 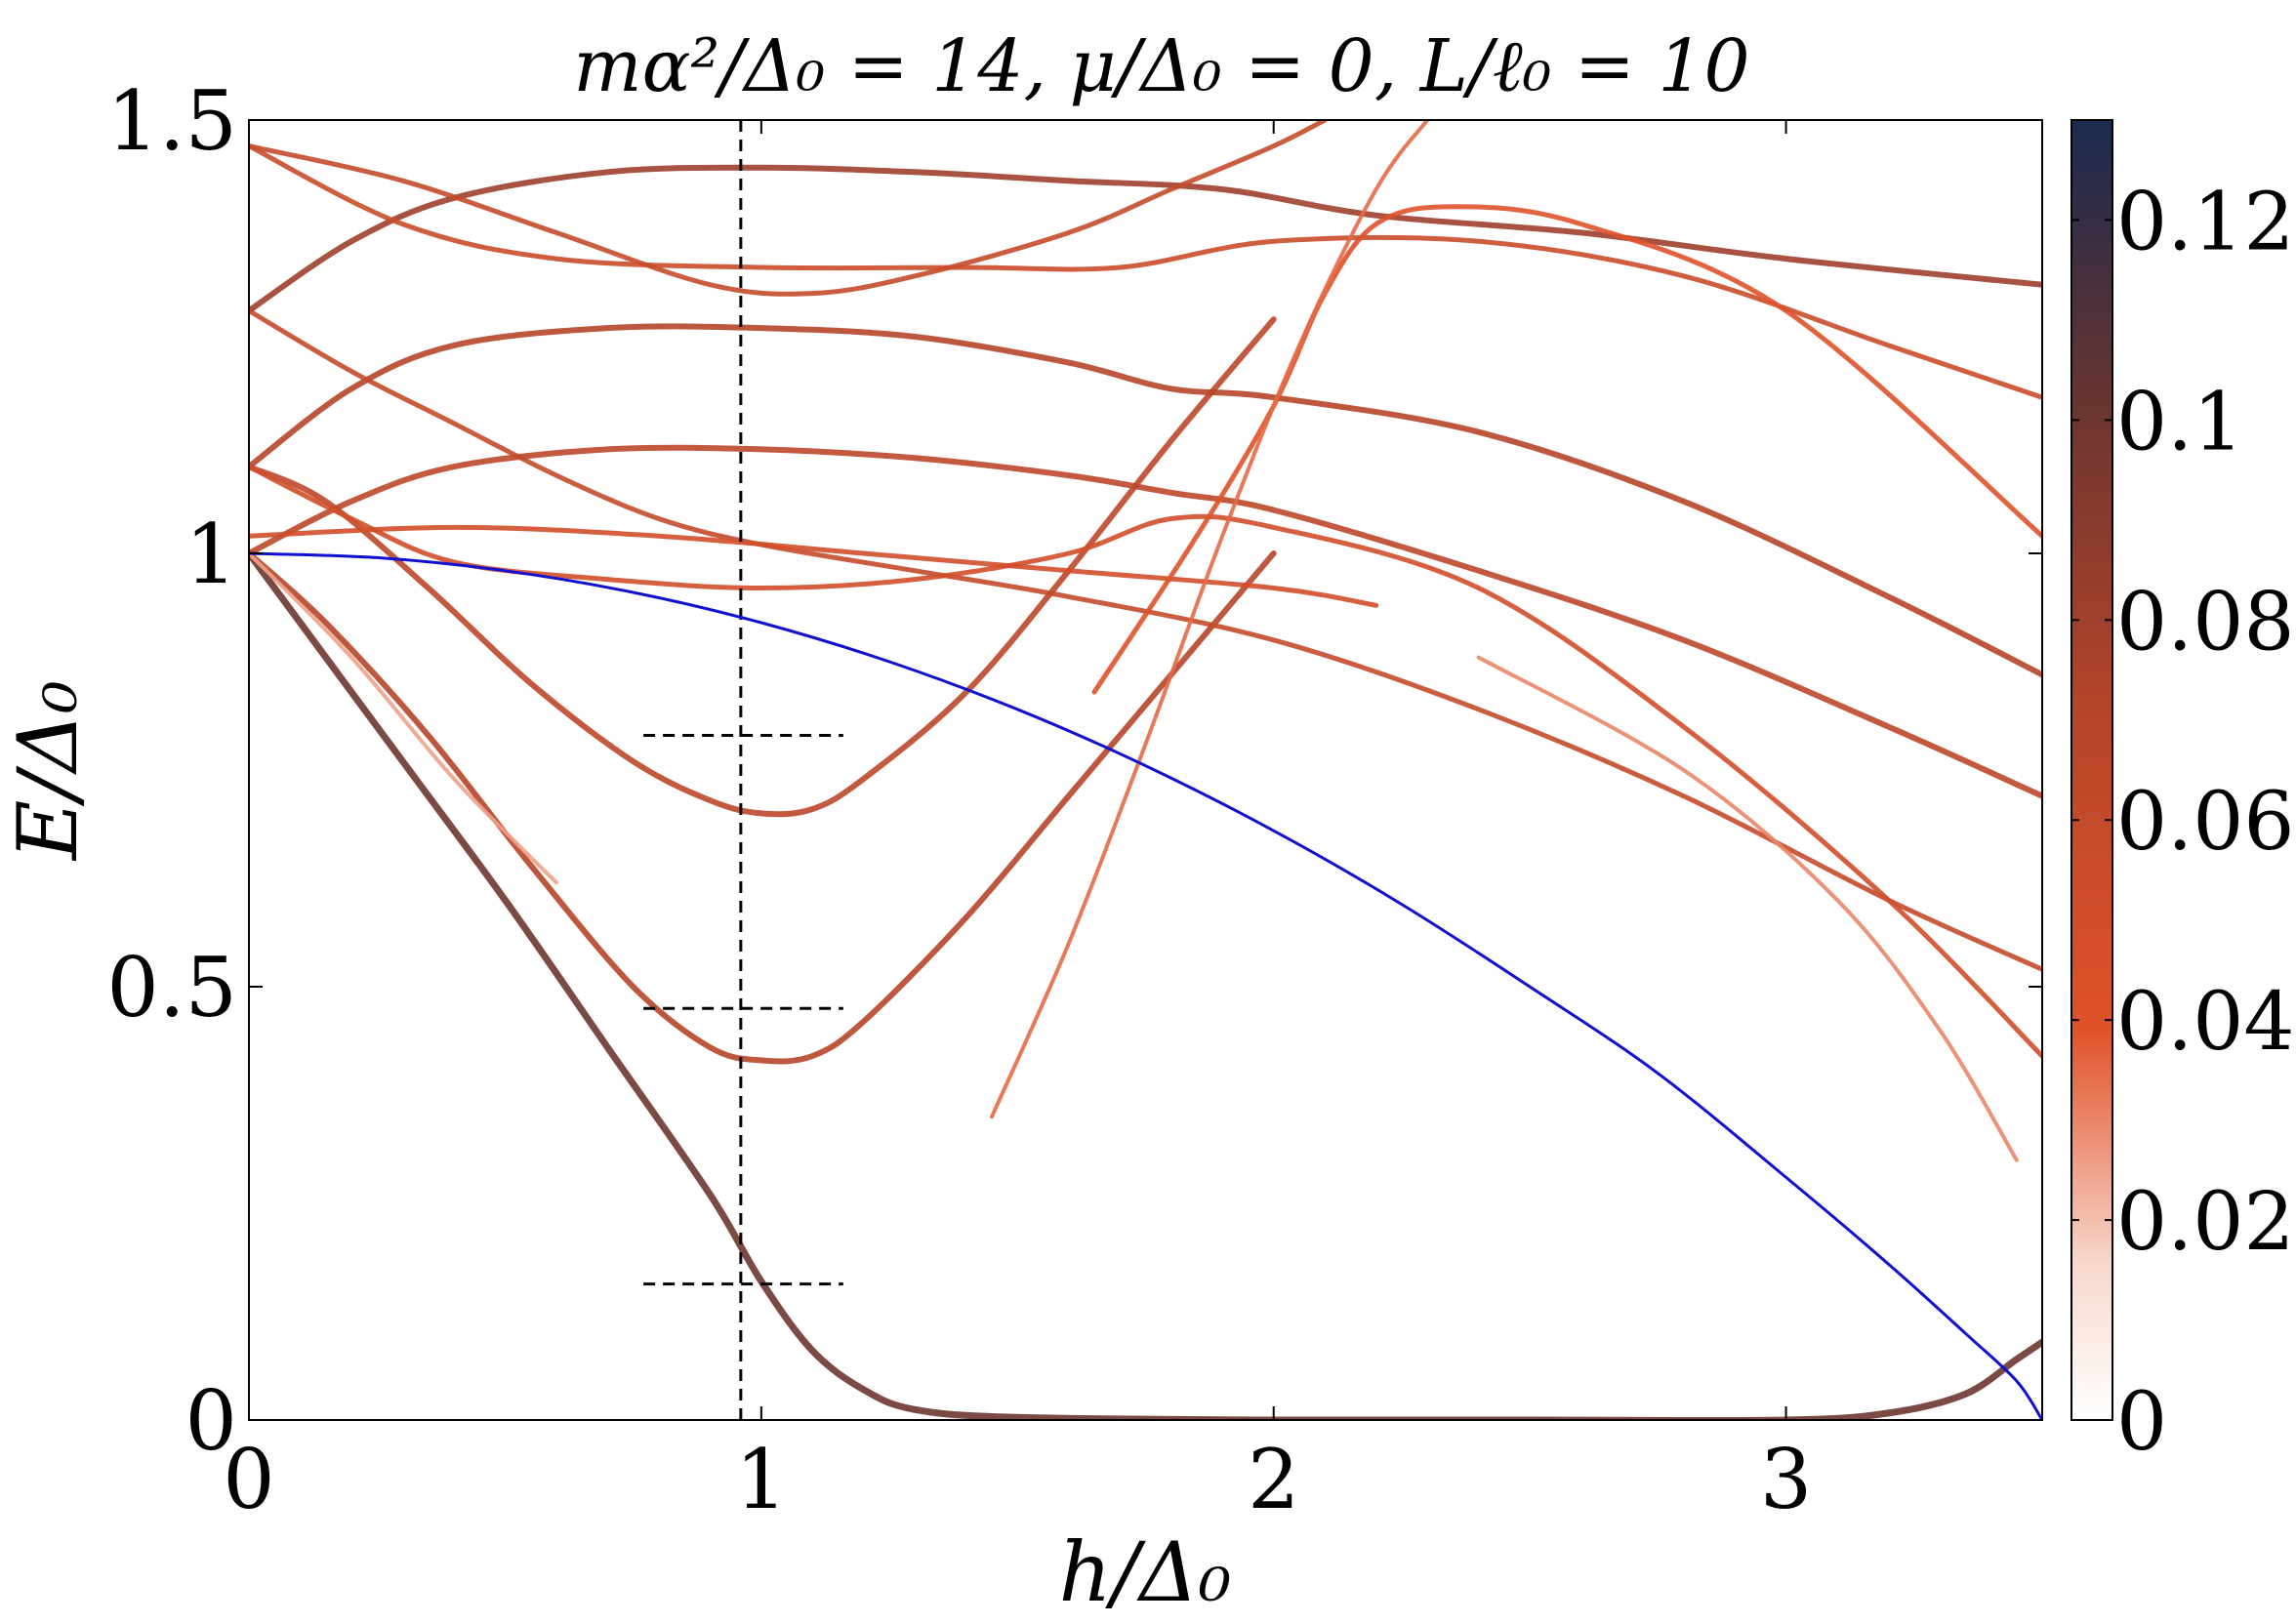 I want to click on band-b7, so click(x=788, y=208).